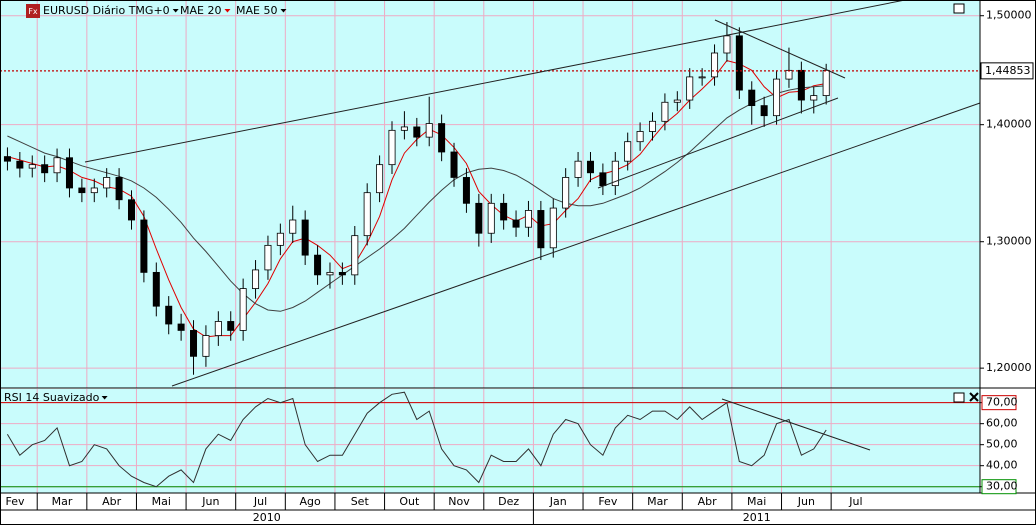 The image size is (1036, 525). I want to click on x-tick-label: Fev, so click(607, 501).